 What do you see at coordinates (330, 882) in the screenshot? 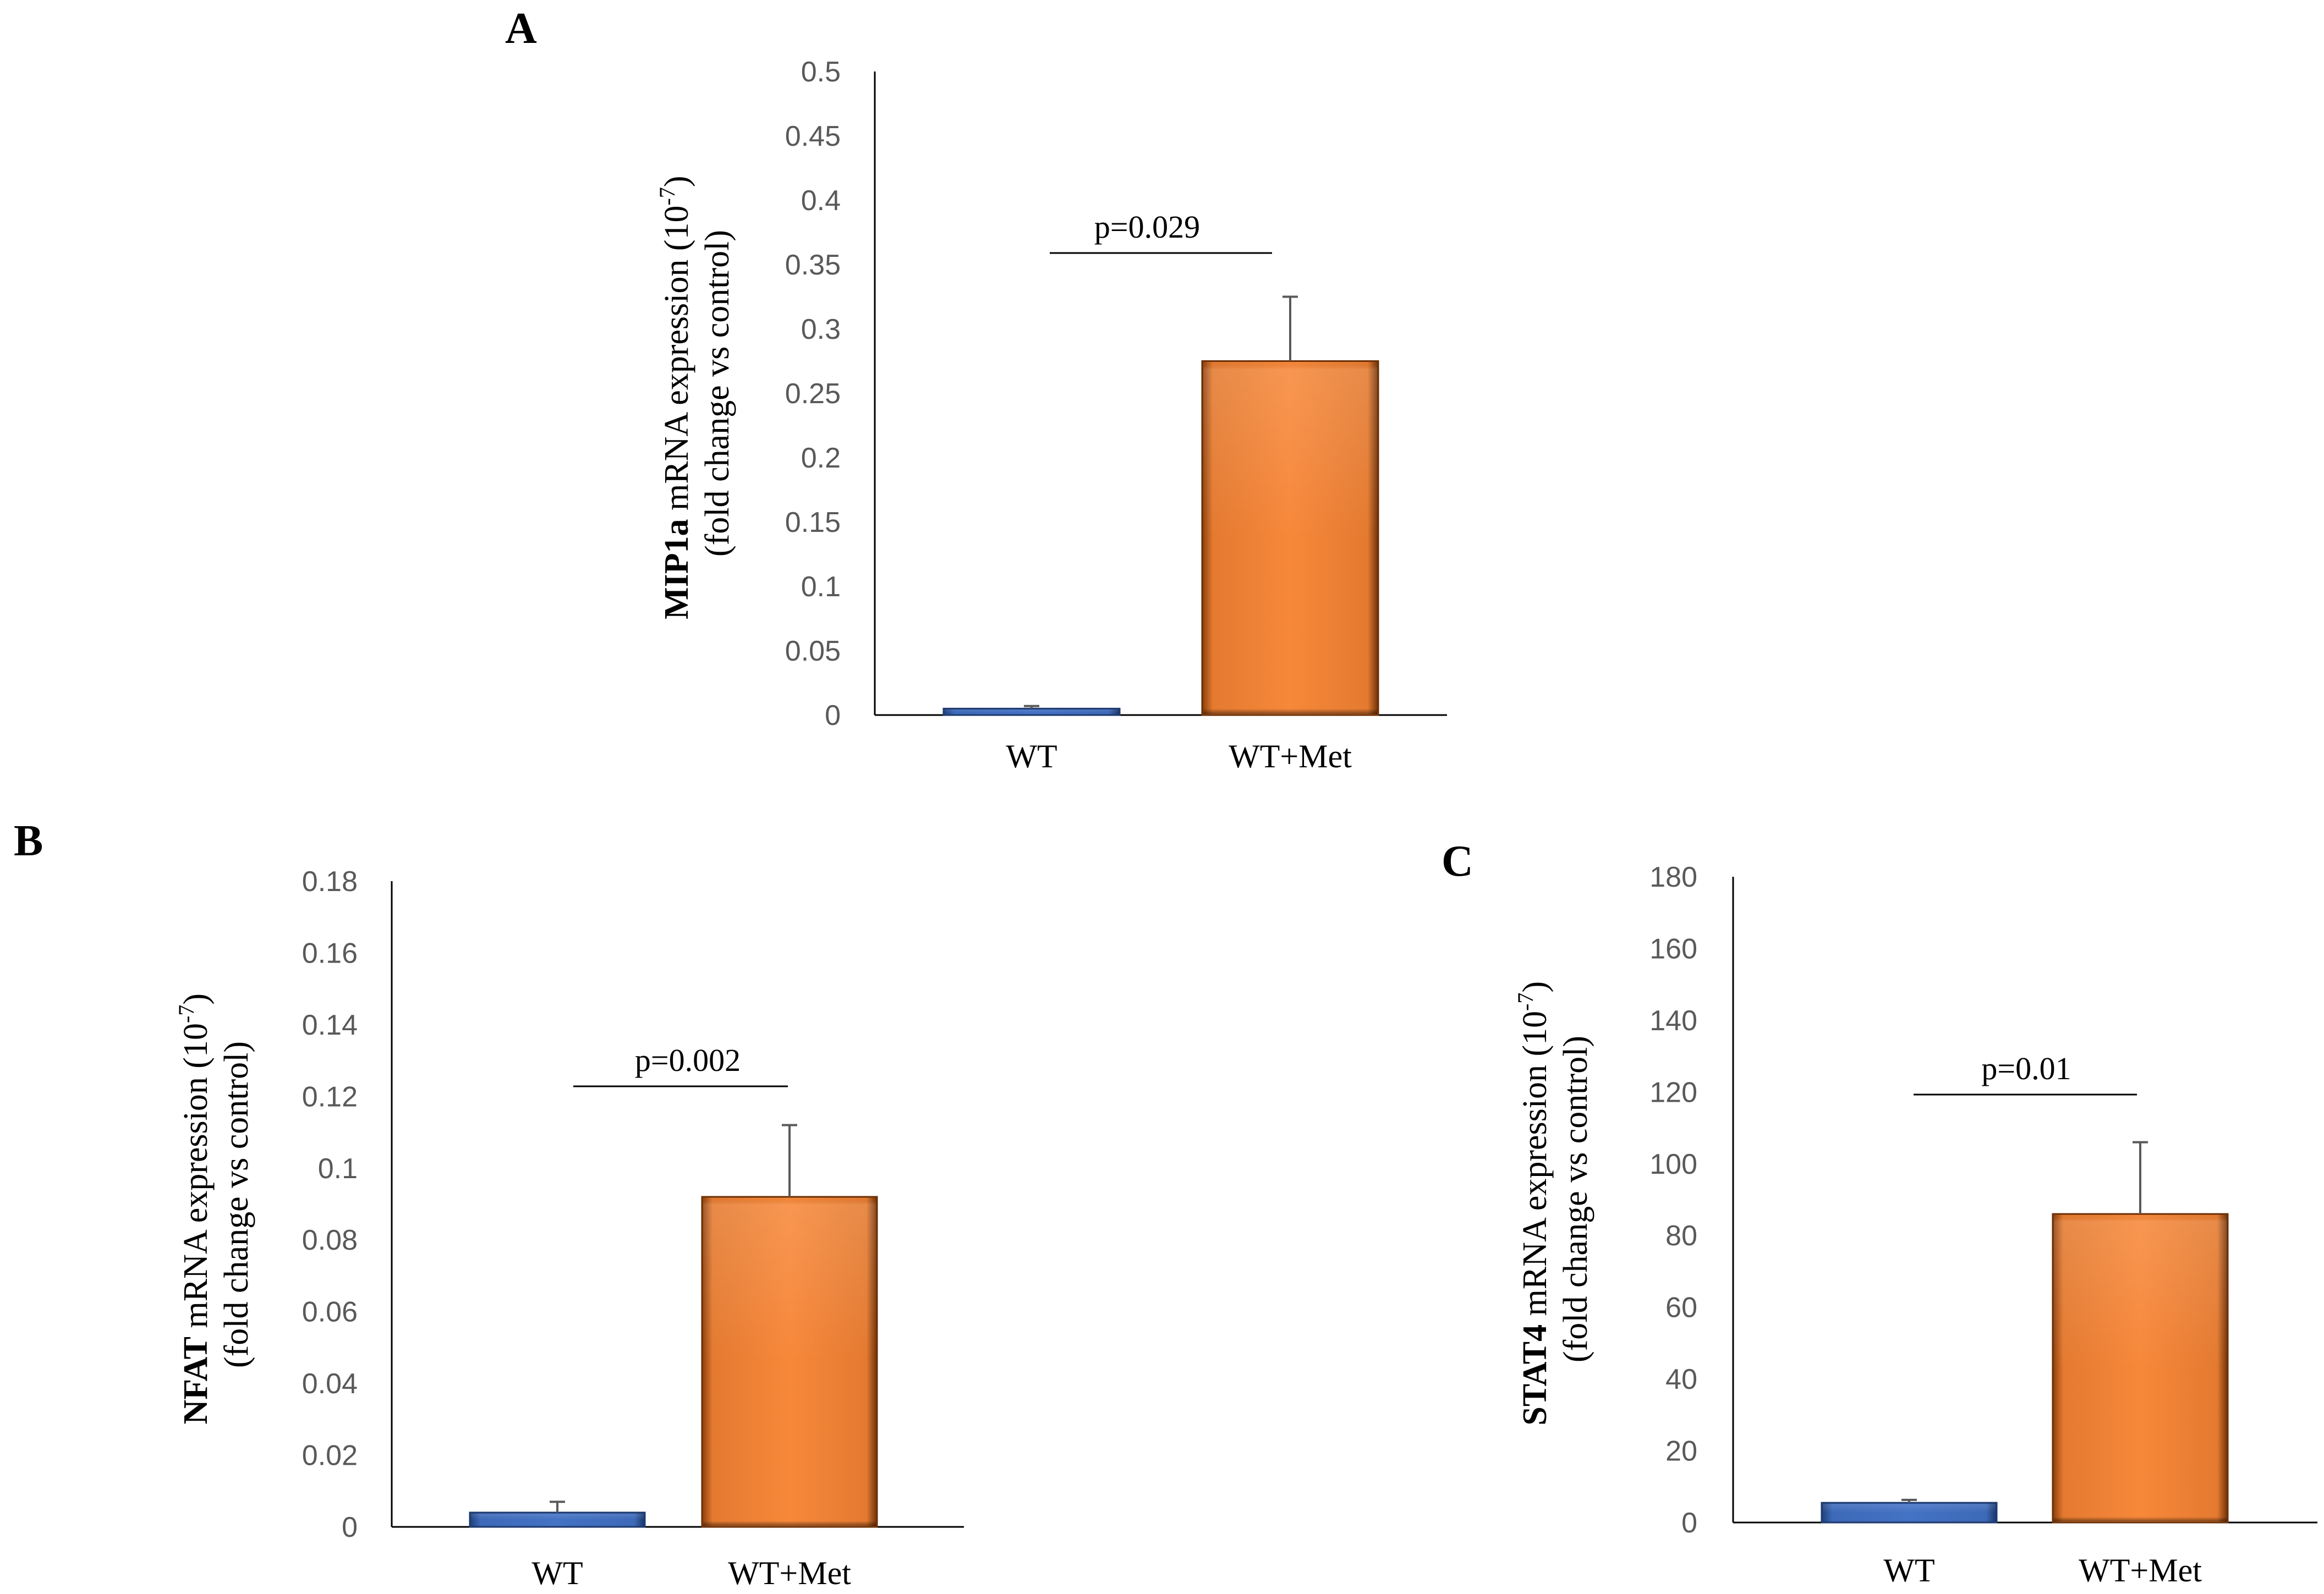
I see `y-tick-label: 0.18` at bounding box center [330, 882].